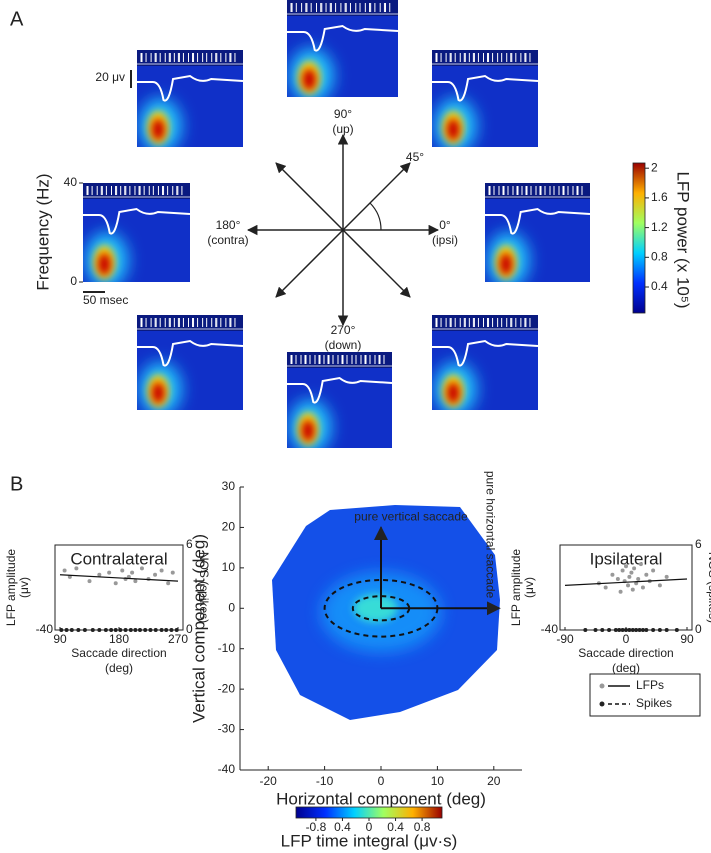  What do you see at coordinates (343, 330) in the screenshot?
I see `direction-angle: 270°` at bounding box center [343, 330].